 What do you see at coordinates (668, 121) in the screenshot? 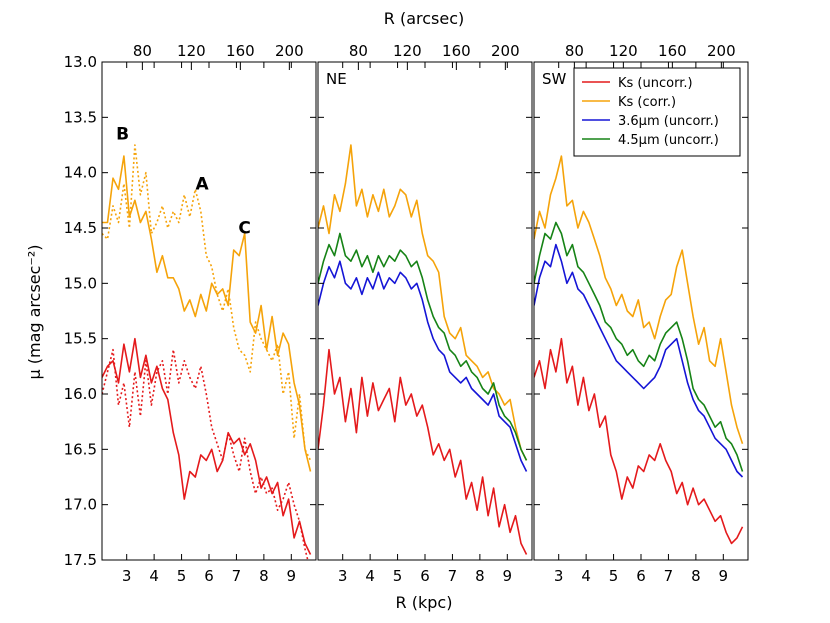
I see `legend-entry-label: 3.6μm (uncorr.)` at bounding box center [668, 121].